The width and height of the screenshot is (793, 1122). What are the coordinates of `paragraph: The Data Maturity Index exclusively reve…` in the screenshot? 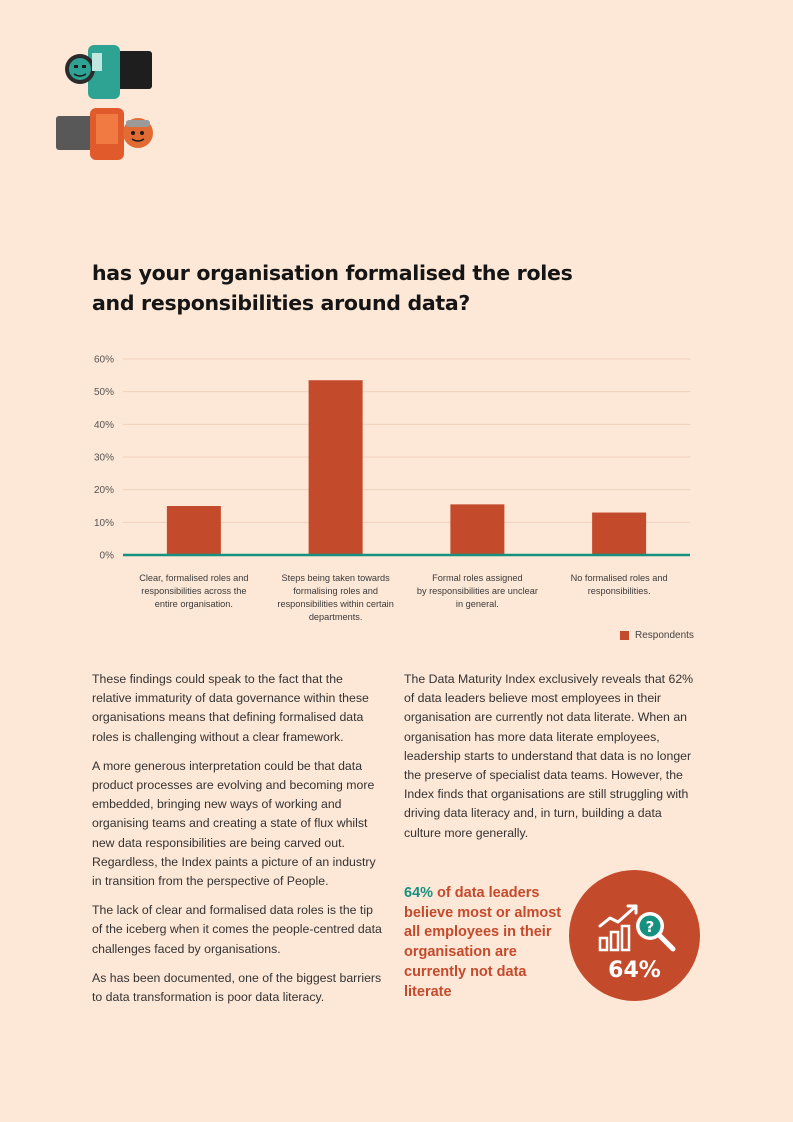 It's located at (549, 756).